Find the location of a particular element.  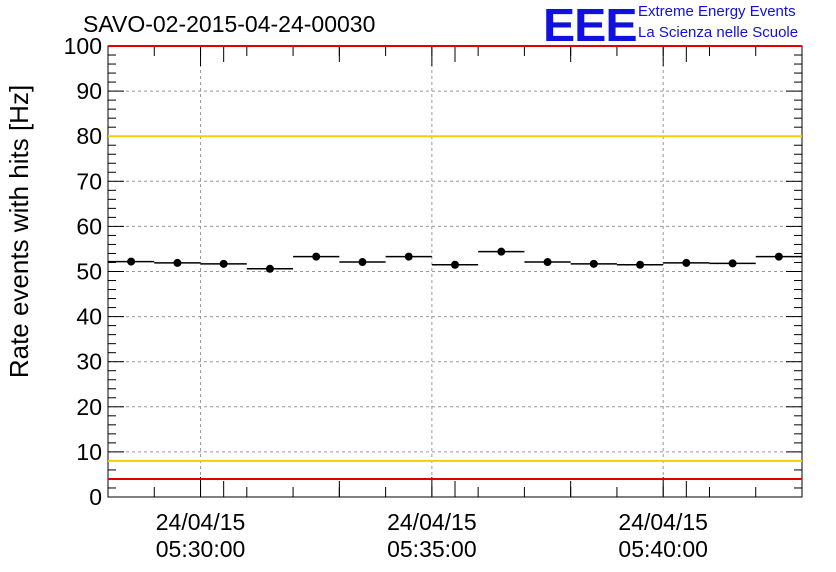

y-tick-label: 0 is located at coordinates (95, 497).